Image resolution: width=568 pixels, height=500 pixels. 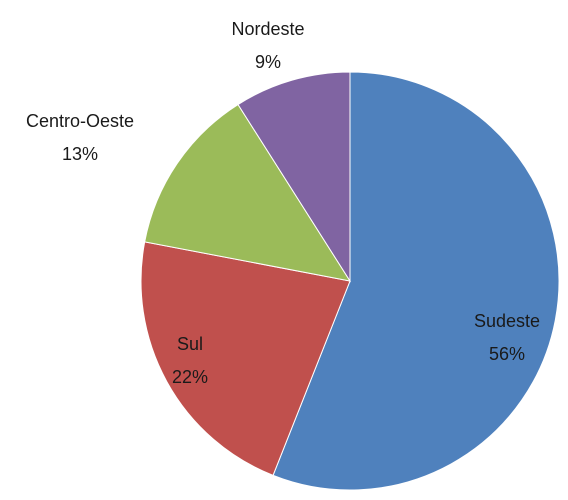 I want to click on slice-label-value: 56%, so click(x=507, y=354).